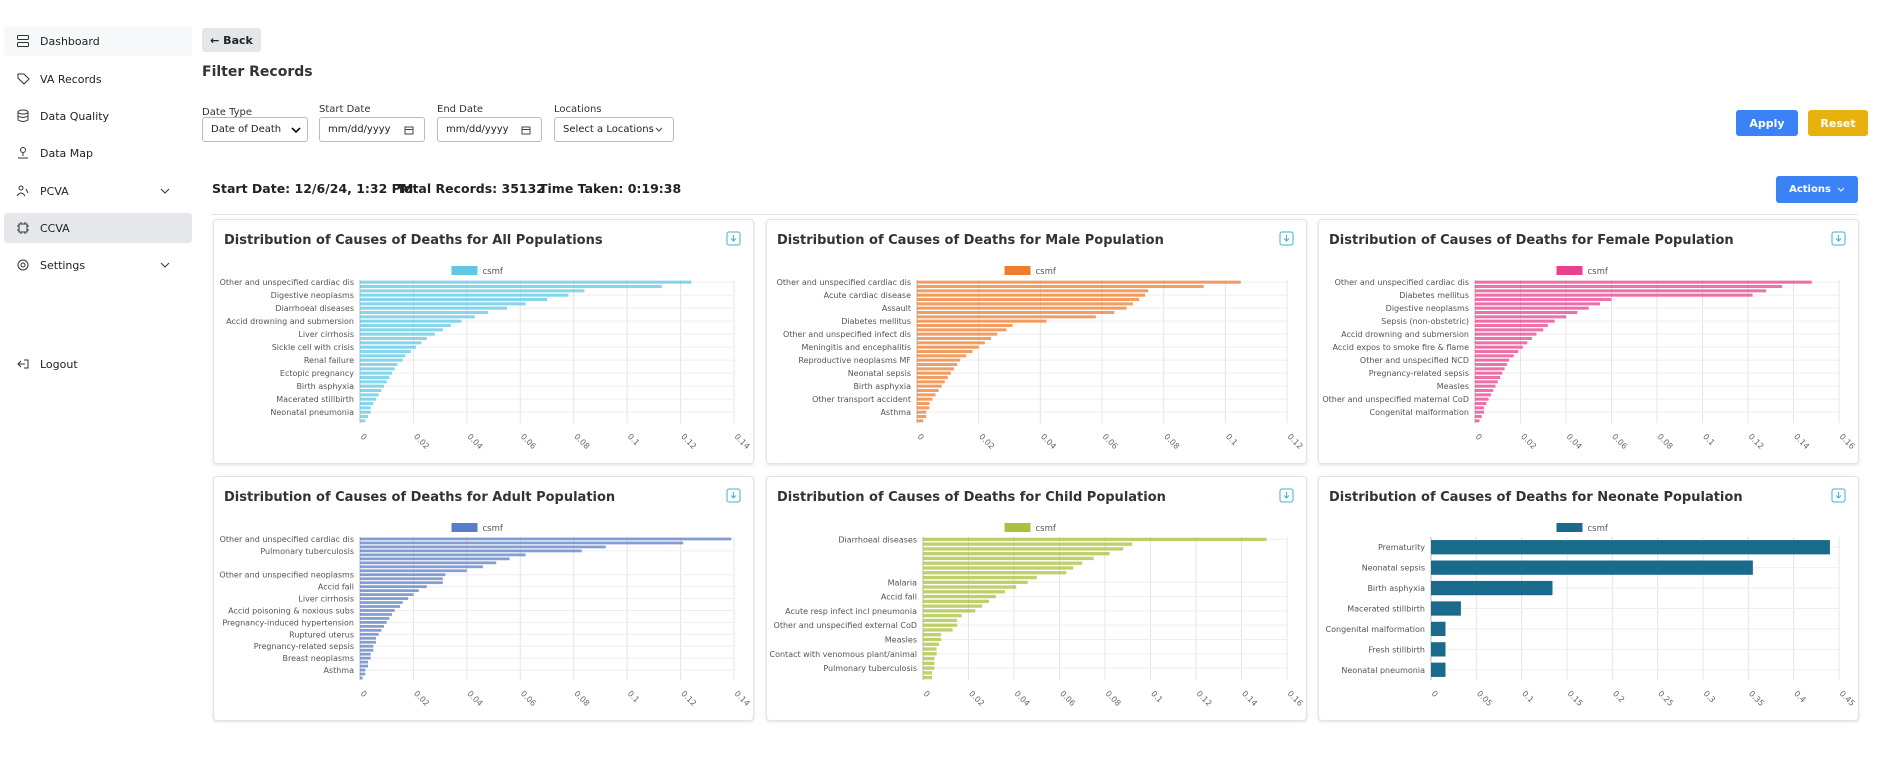 This screenshot has width=1879, height=778. Describe the element at coordinates (338, 670) in the screenshot. I see `y-tick-label: Asthma` at that location.